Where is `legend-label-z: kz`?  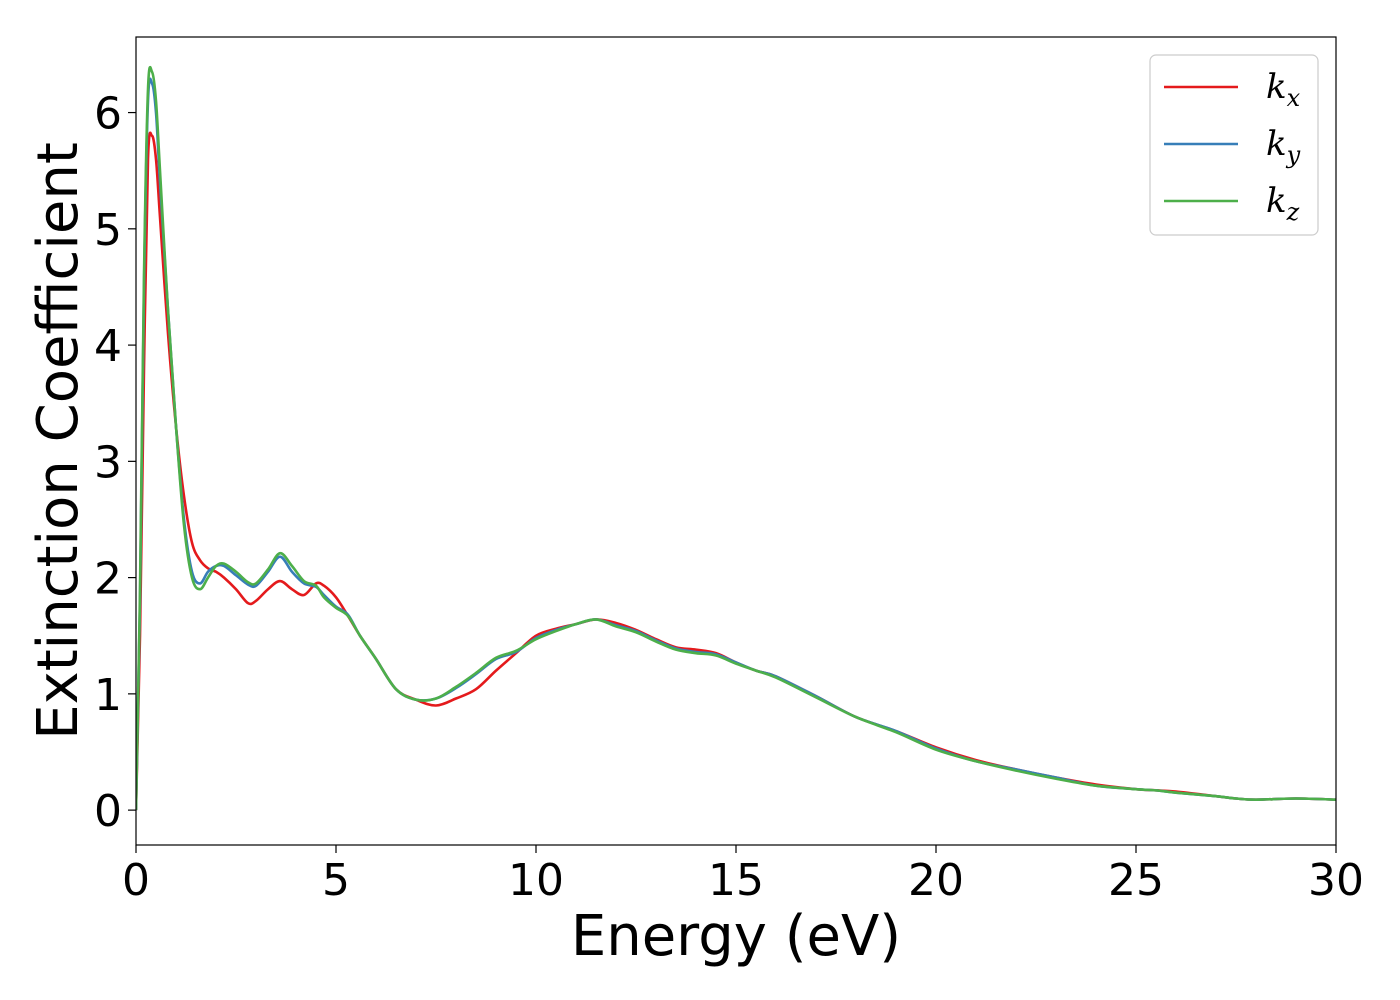 legend-label-z: kz is located at coordinates (1283, 203).